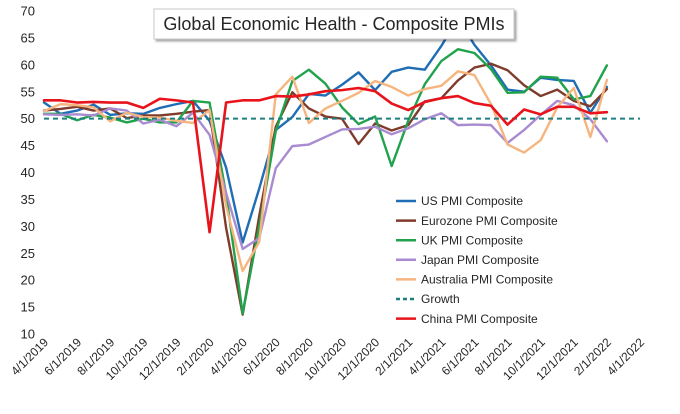 The image size is (680, 414). I want to click on chart-title: Global Economic Health - Composite PMIs, so click(333, 24).